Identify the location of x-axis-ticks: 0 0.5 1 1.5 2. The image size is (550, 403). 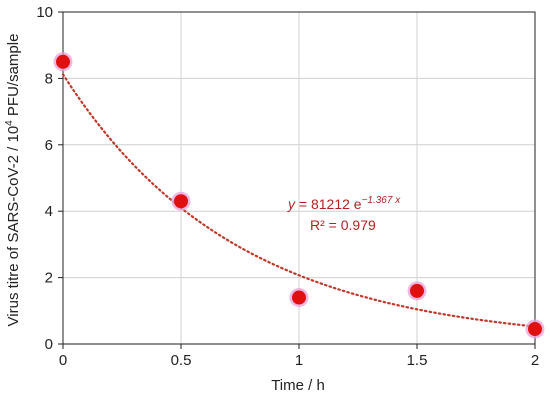
(299, 356).